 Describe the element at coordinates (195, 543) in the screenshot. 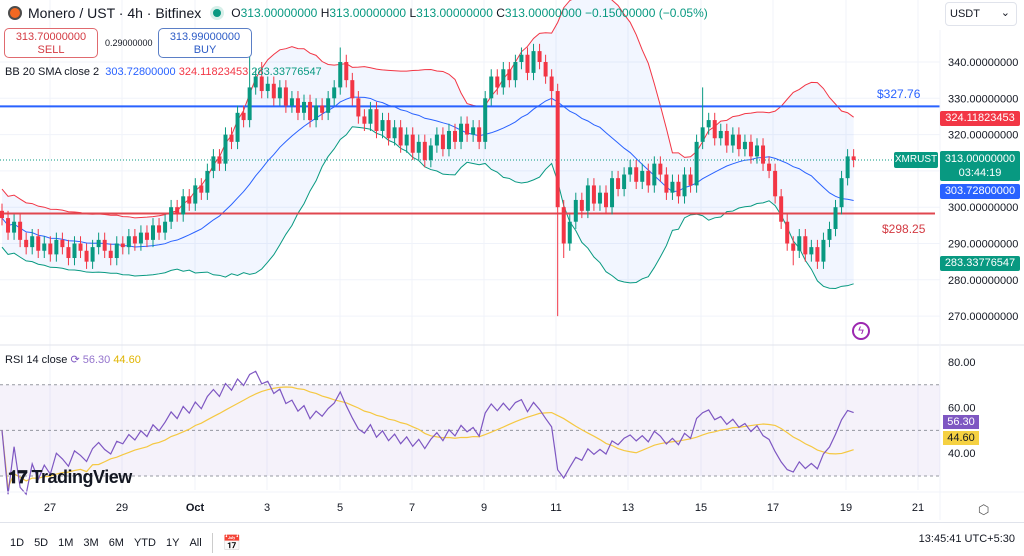

I see `range-all: All` at that location.